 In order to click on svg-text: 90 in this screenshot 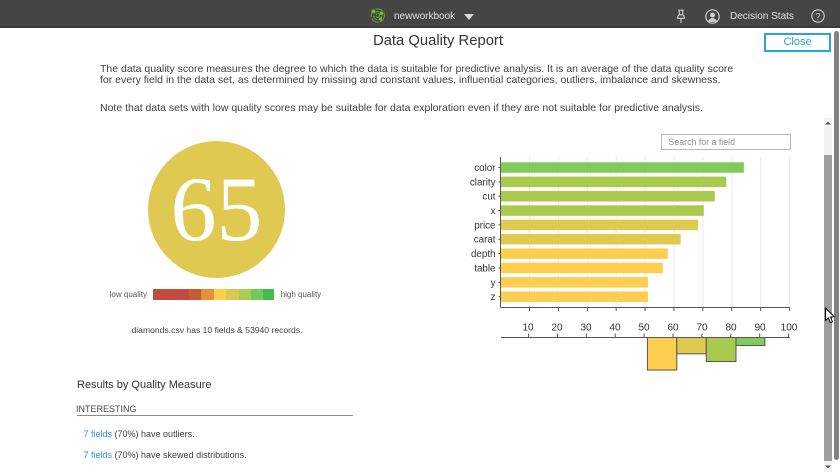, I will do `click(760, 328)`.